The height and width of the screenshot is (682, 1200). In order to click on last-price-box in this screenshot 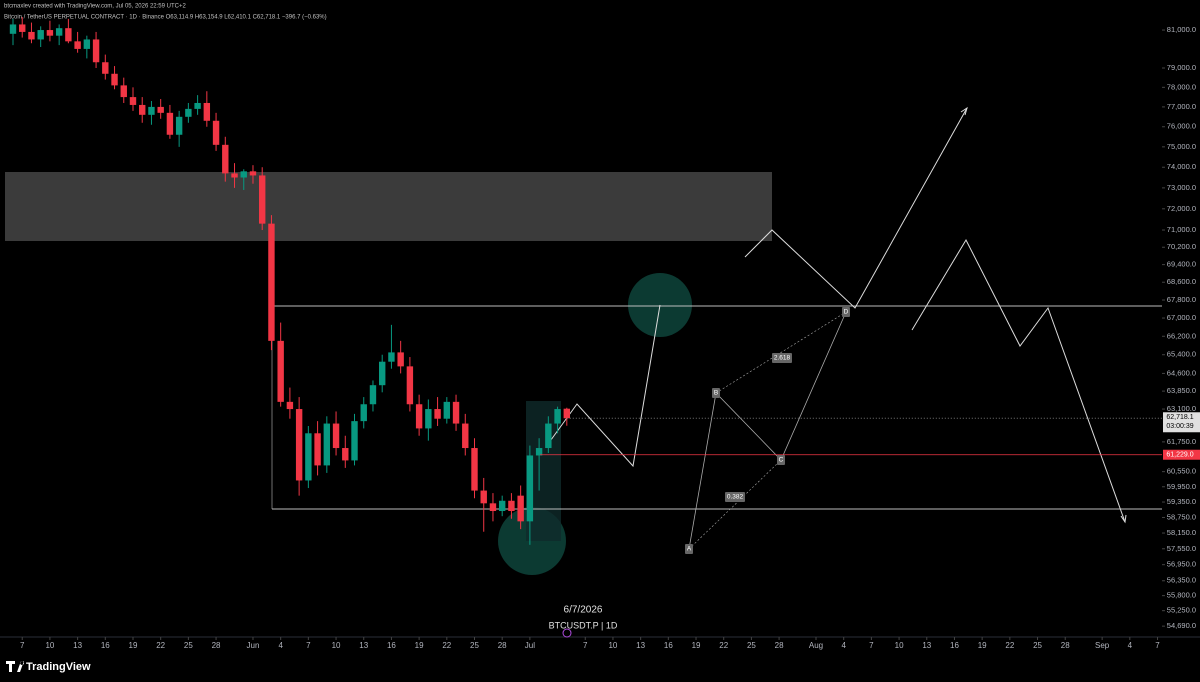, I will do `click(1181, 422)`.